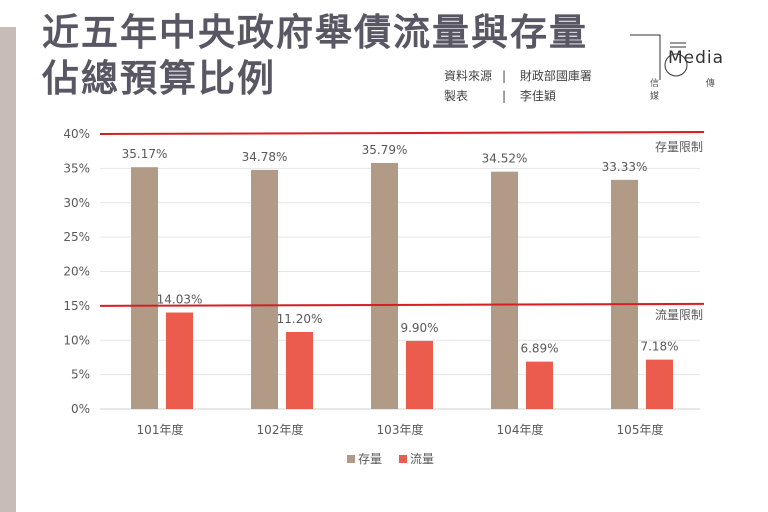 This screenshot has width=768, height=512. Describe the element at coordinates (315, 32) in the screenshot. I see `title-line-1: 近五年中央政府舉債流量與存量` at that location.